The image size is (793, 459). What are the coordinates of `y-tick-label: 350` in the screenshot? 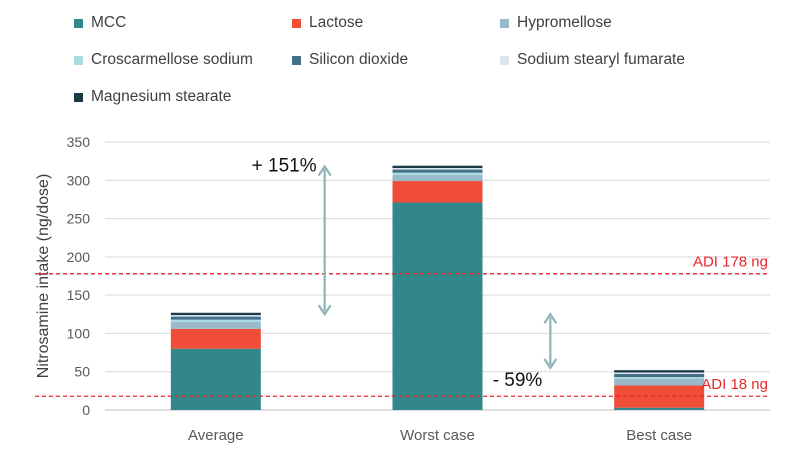 It's located at (79, 142).